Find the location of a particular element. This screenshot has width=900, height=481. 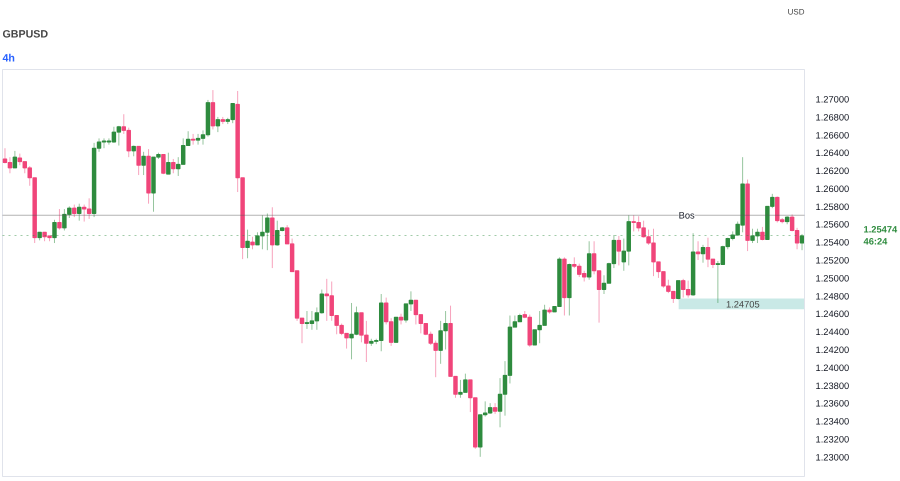

y-tick-label: 1.23800 is located at coordinates (833, 385).